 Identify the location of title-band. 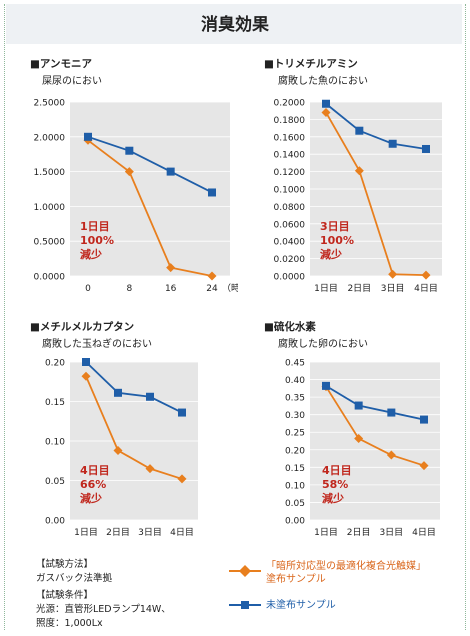
(234, 24).